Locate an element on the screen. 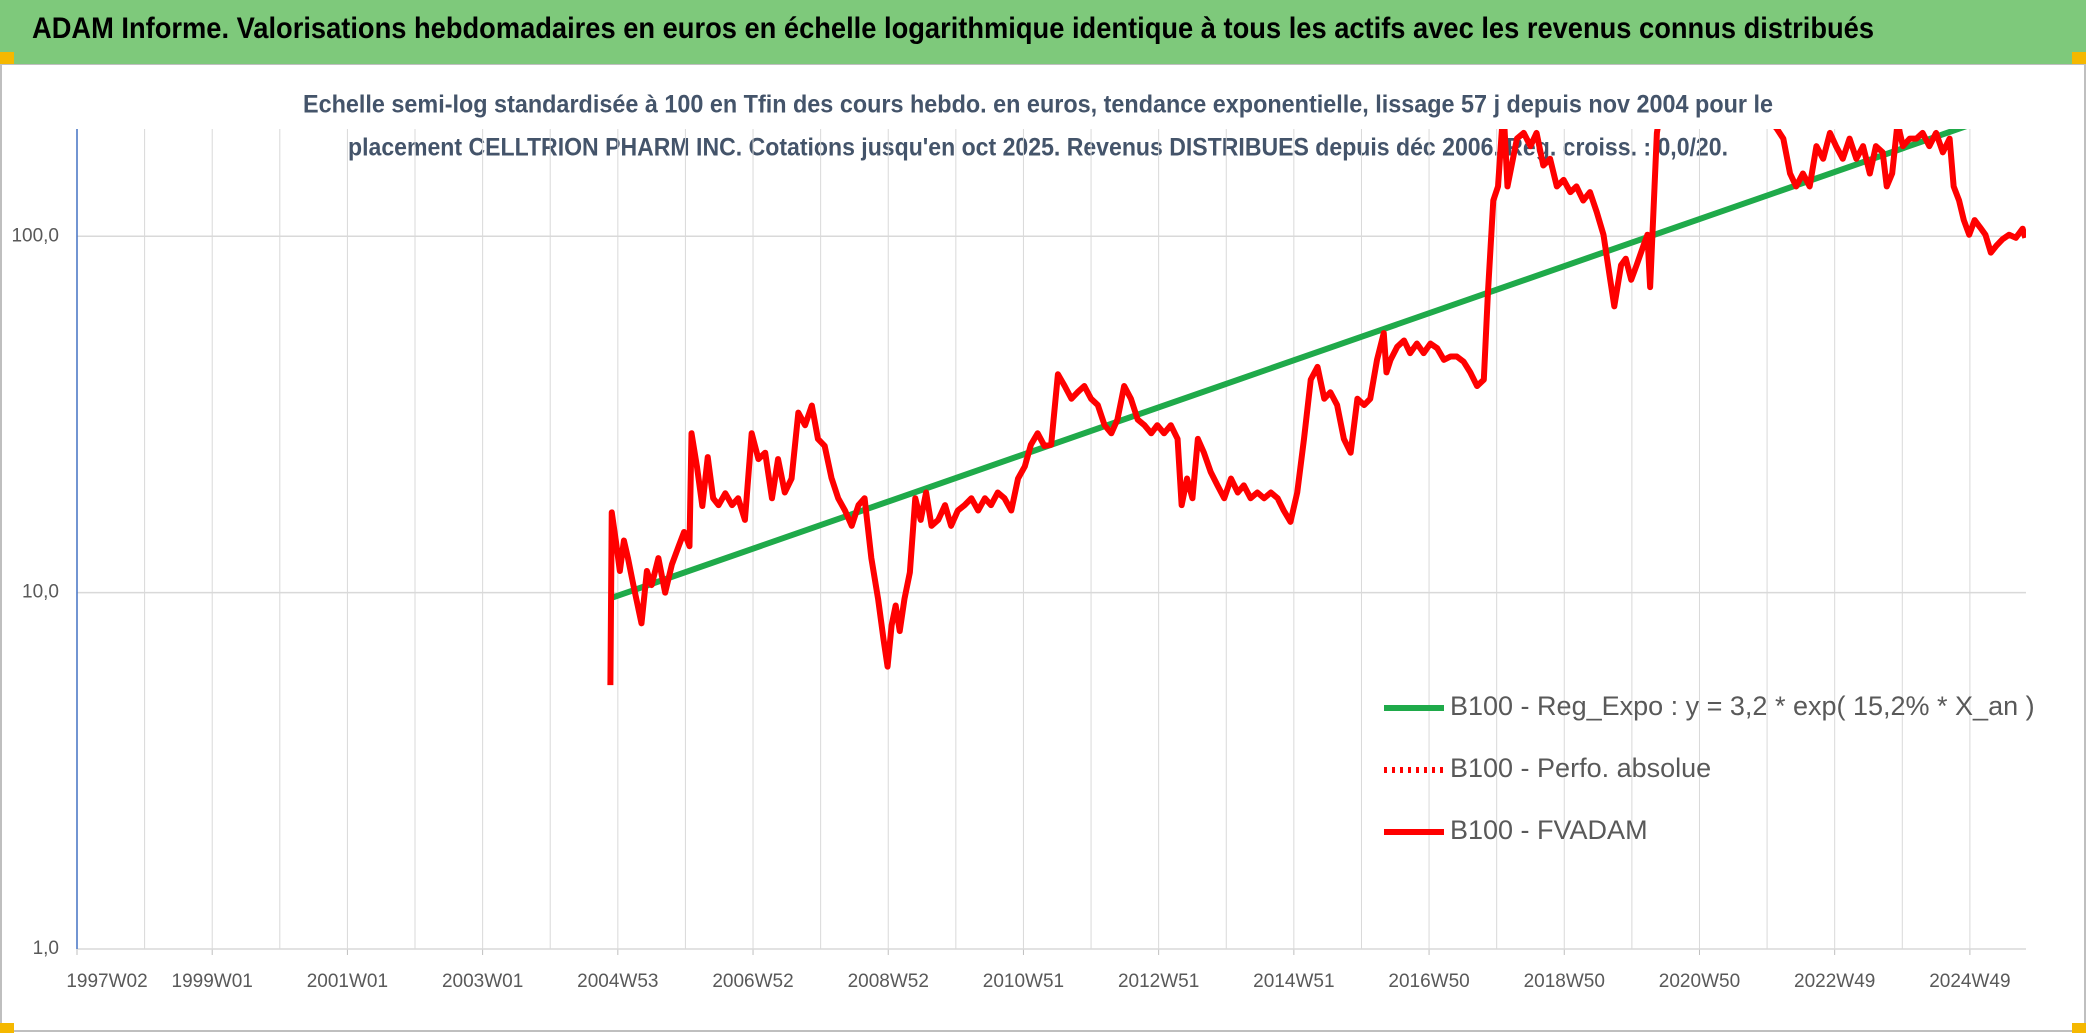 This screenshot has height=1033, width=2086. x-tick-label: 2016W50 is located at coordinates (1428, 981).